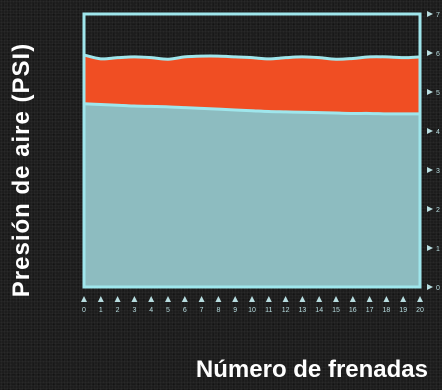  Describe the element at coordinates (118, 310) in the screenshot. I see `x-tick-label-2: 2` at that location.